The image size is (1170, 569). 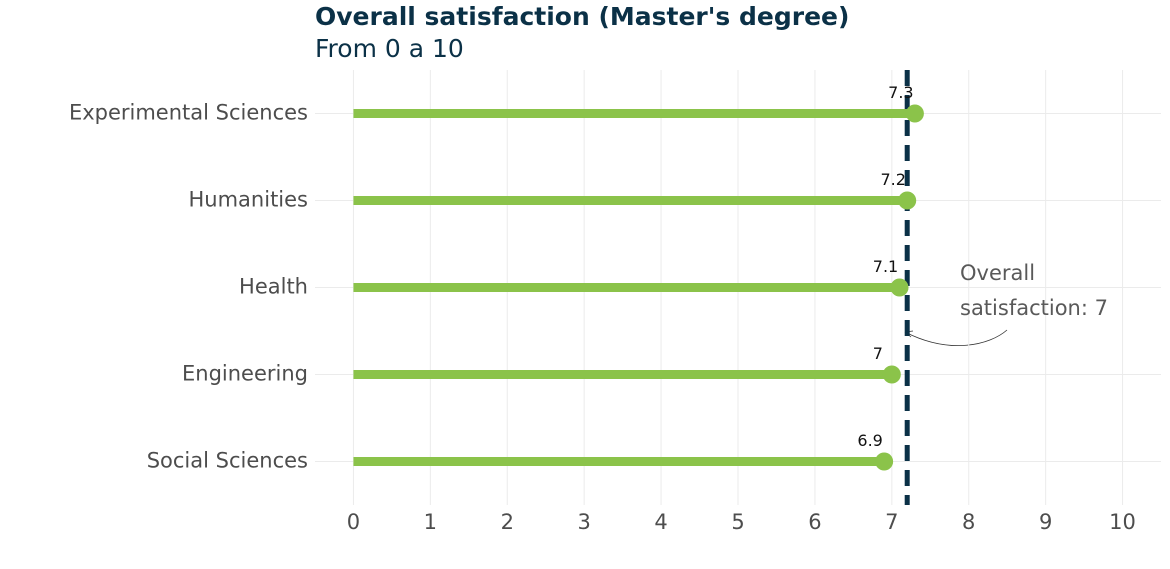 I want to click on x-tick-label: 4, so click(x=660, y=522).